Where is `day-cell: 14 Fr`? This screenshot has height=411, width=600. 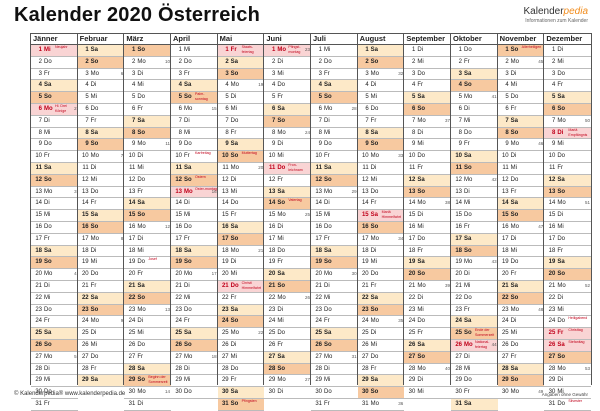 day-cell: 14 Fr is located at coordinates (381, 204).